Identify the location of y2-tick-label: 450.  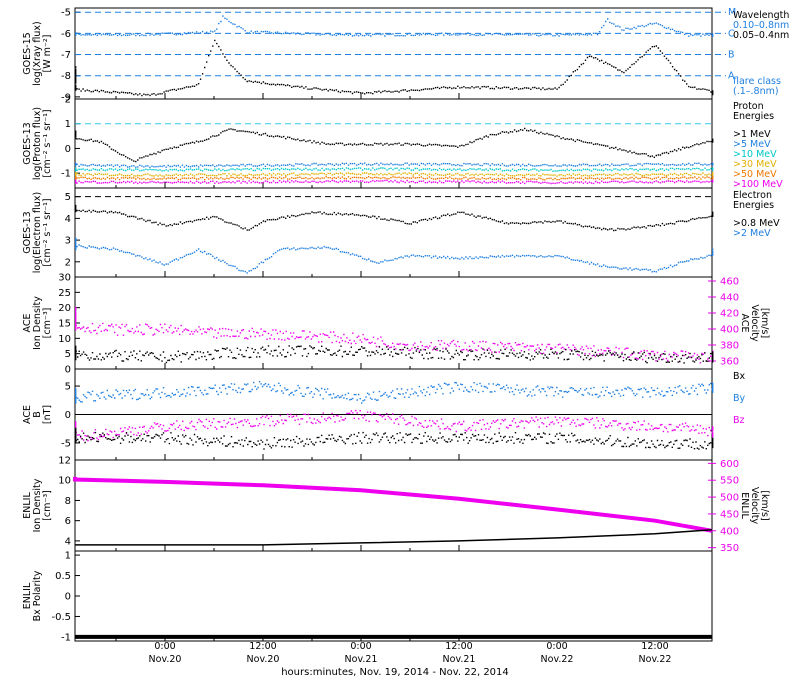
(729, 514).